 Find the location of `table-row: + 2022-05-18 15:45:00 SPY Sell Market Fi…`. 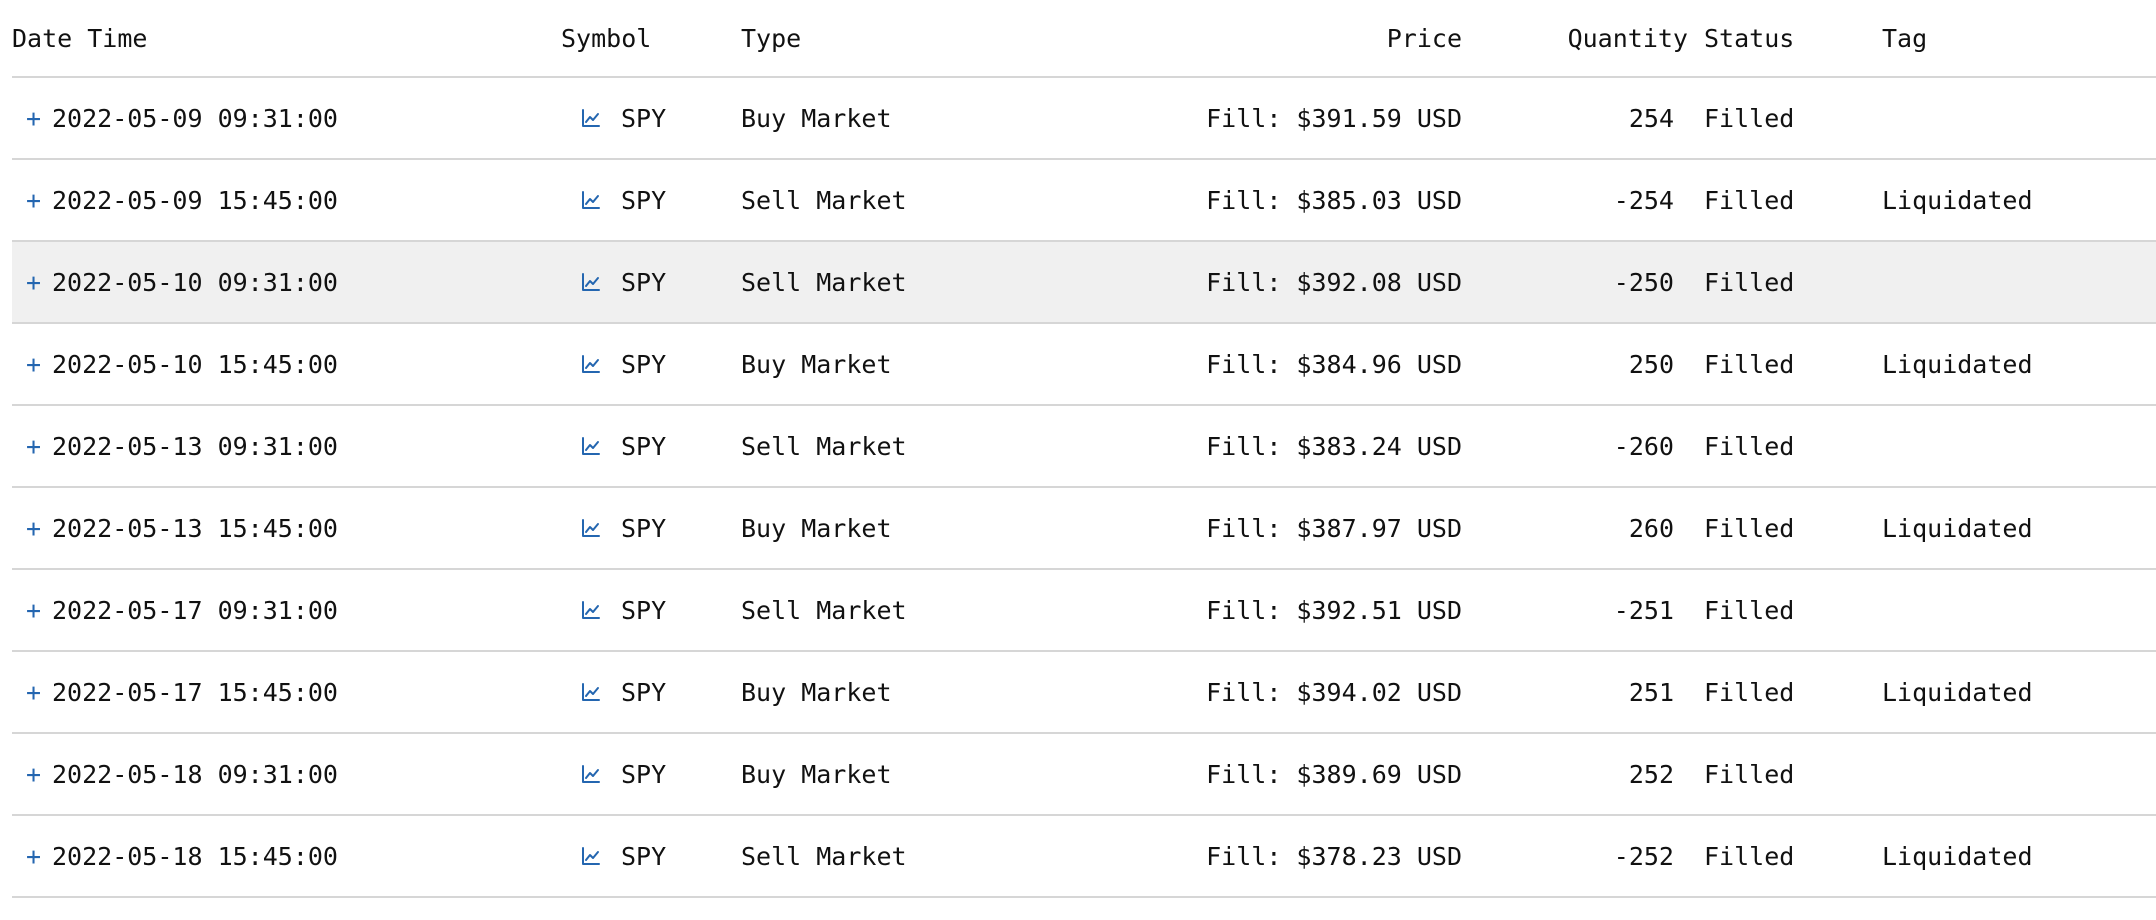

table-row: + 2022-05-18 15:45:00 SPY Sell Market Fi… is located at coordinates (1084, 857).